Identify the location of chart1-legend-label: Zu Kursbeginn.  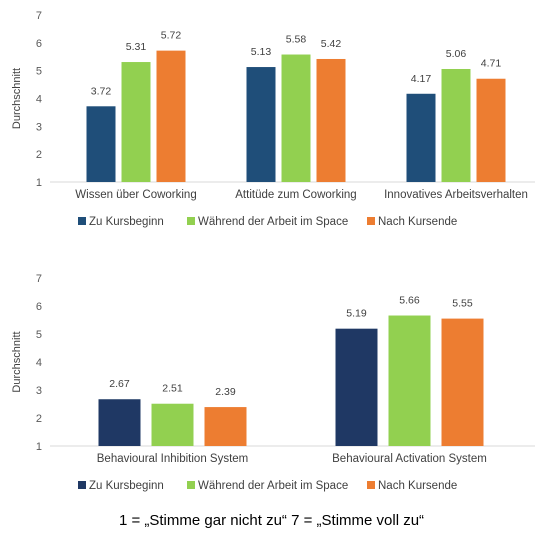
(126, 222).